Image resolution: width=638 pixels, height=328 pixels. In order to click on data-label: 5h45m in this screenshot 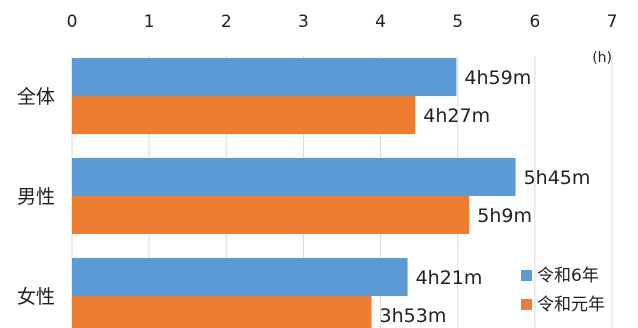, I will do `click(557, 178)`.